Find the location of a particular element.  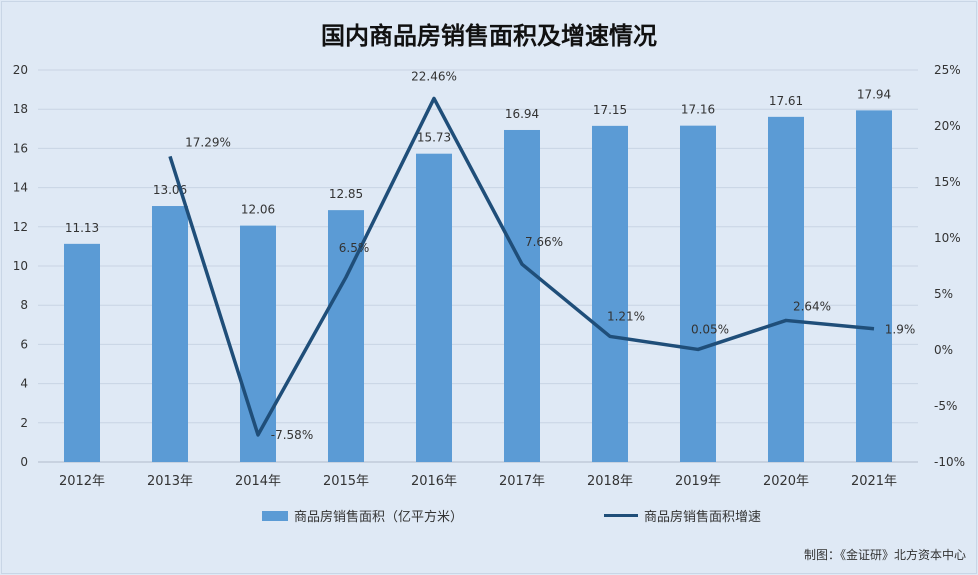

y-left-tick-label: 8 is located at coordinates (24, 305).